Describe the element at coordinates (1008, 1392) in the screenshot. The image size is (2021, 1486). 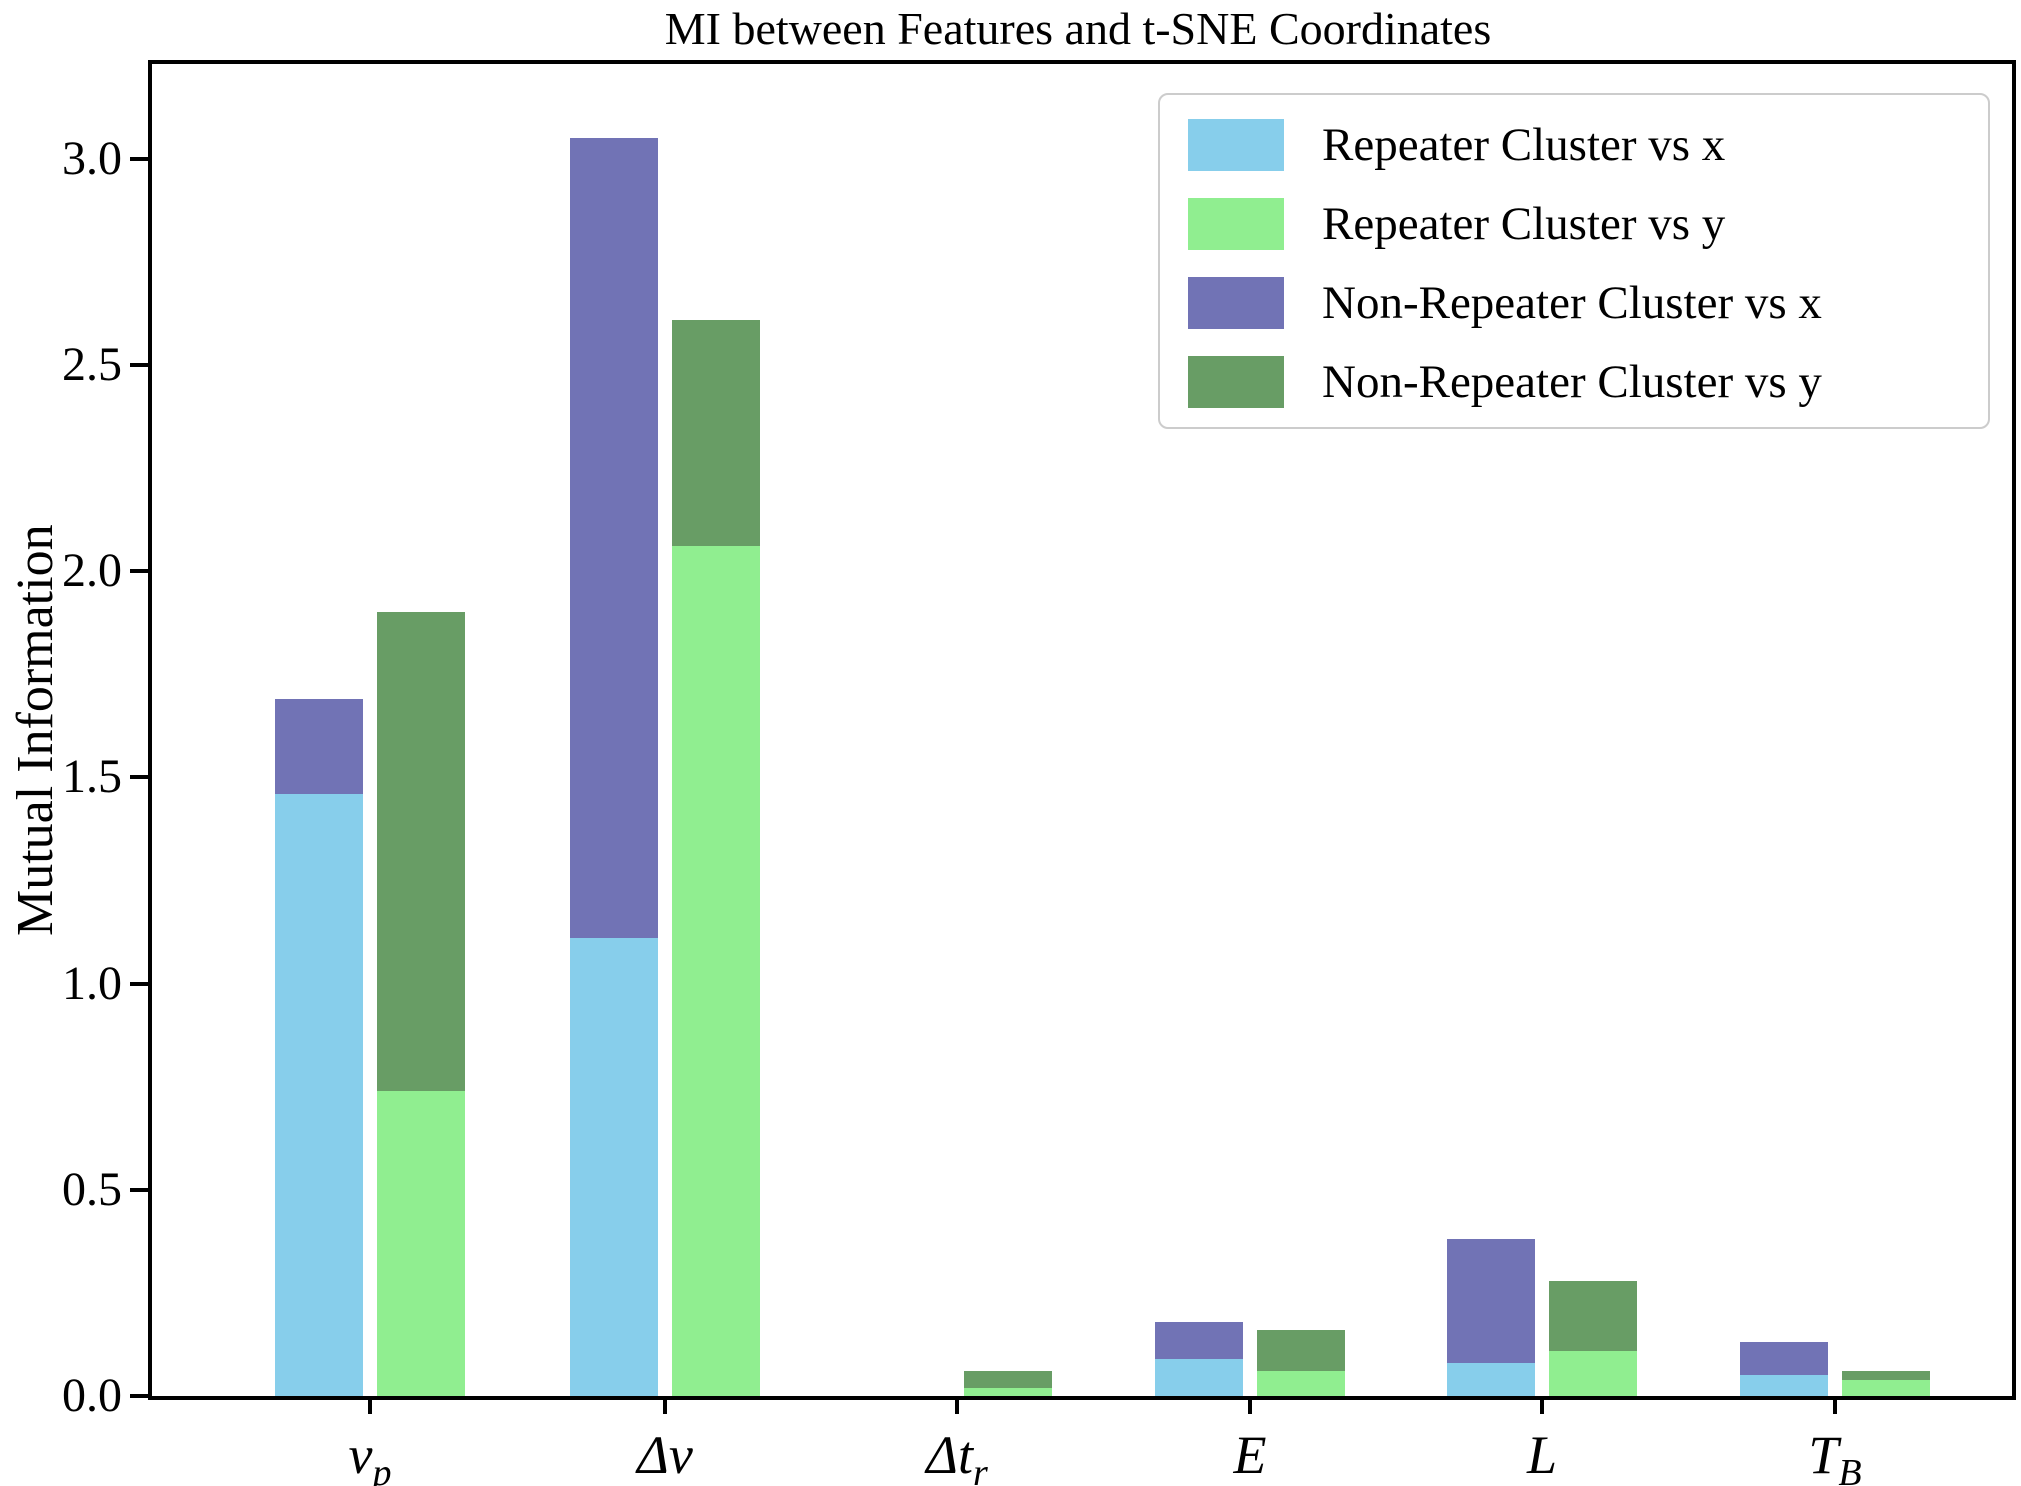
I see `bar-y-Δt_r` at that location.